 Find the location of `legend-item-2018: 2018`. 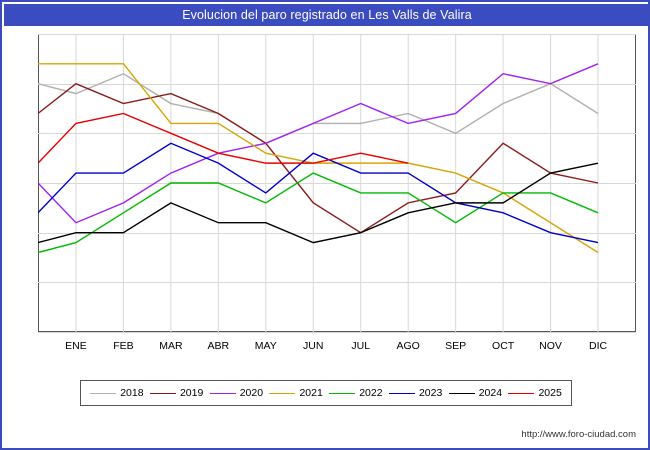

legend-item-2018: 2018 is located at coordinates (117, 393).